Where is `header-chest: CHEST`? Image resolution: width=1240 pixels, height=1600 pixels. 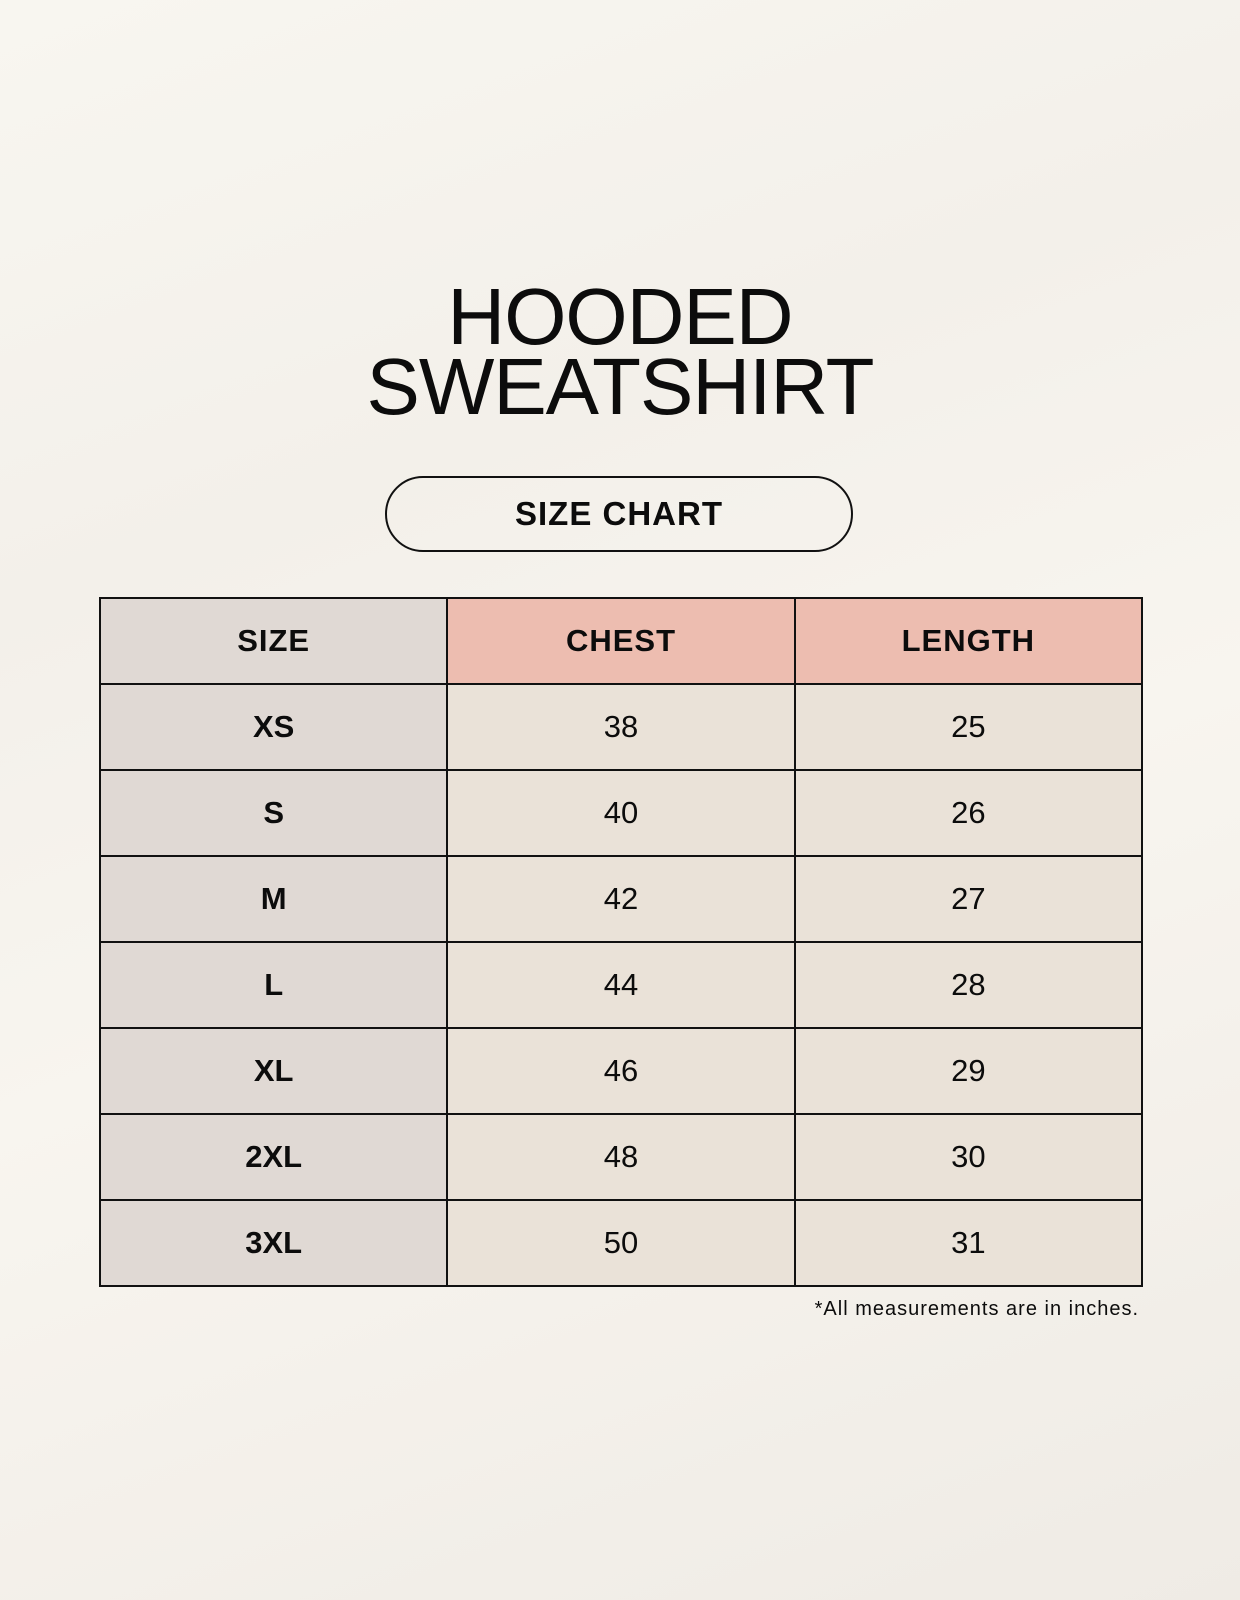
header-chest: CHEST is located at coordinates (621, 641).